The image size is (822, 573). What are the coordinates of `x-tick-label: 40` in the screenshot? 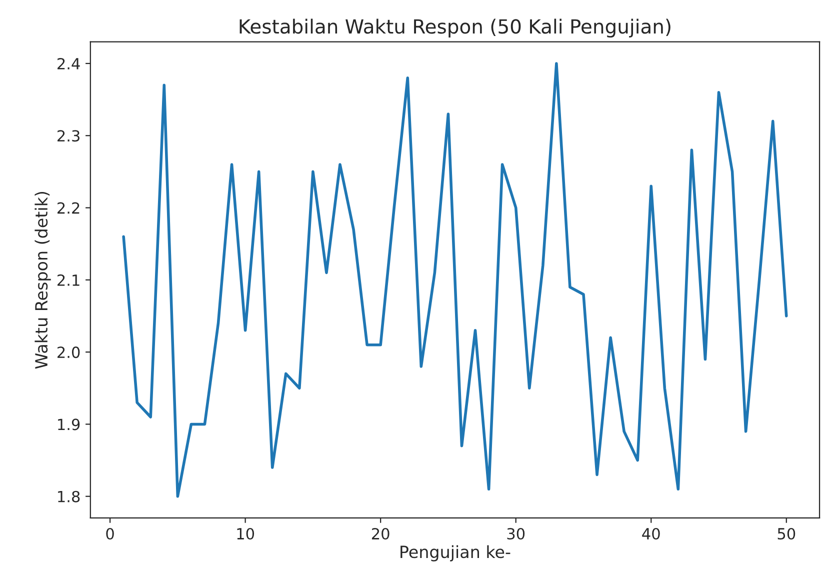 It's located at (651, 534).